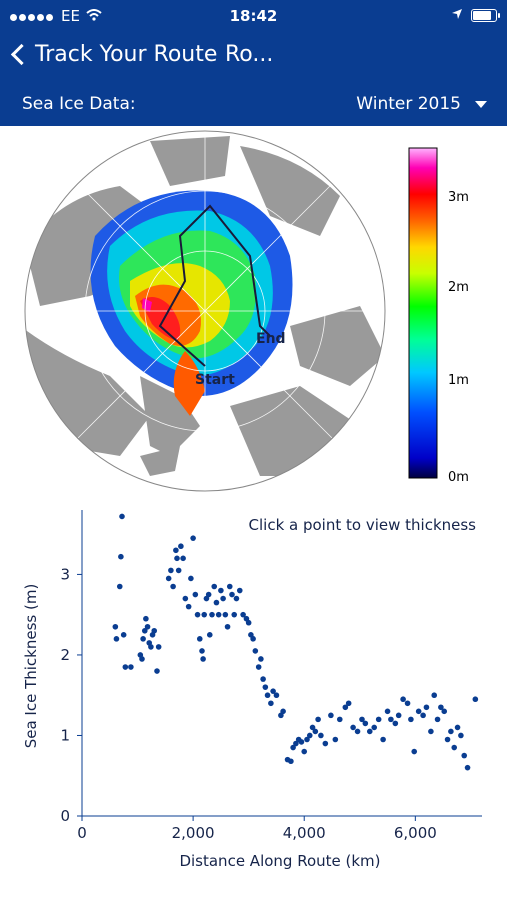 Image resolution: width=507 pixels, height=904 pixels. I want to click on season-select: Winter 2015, so click(421, 104).